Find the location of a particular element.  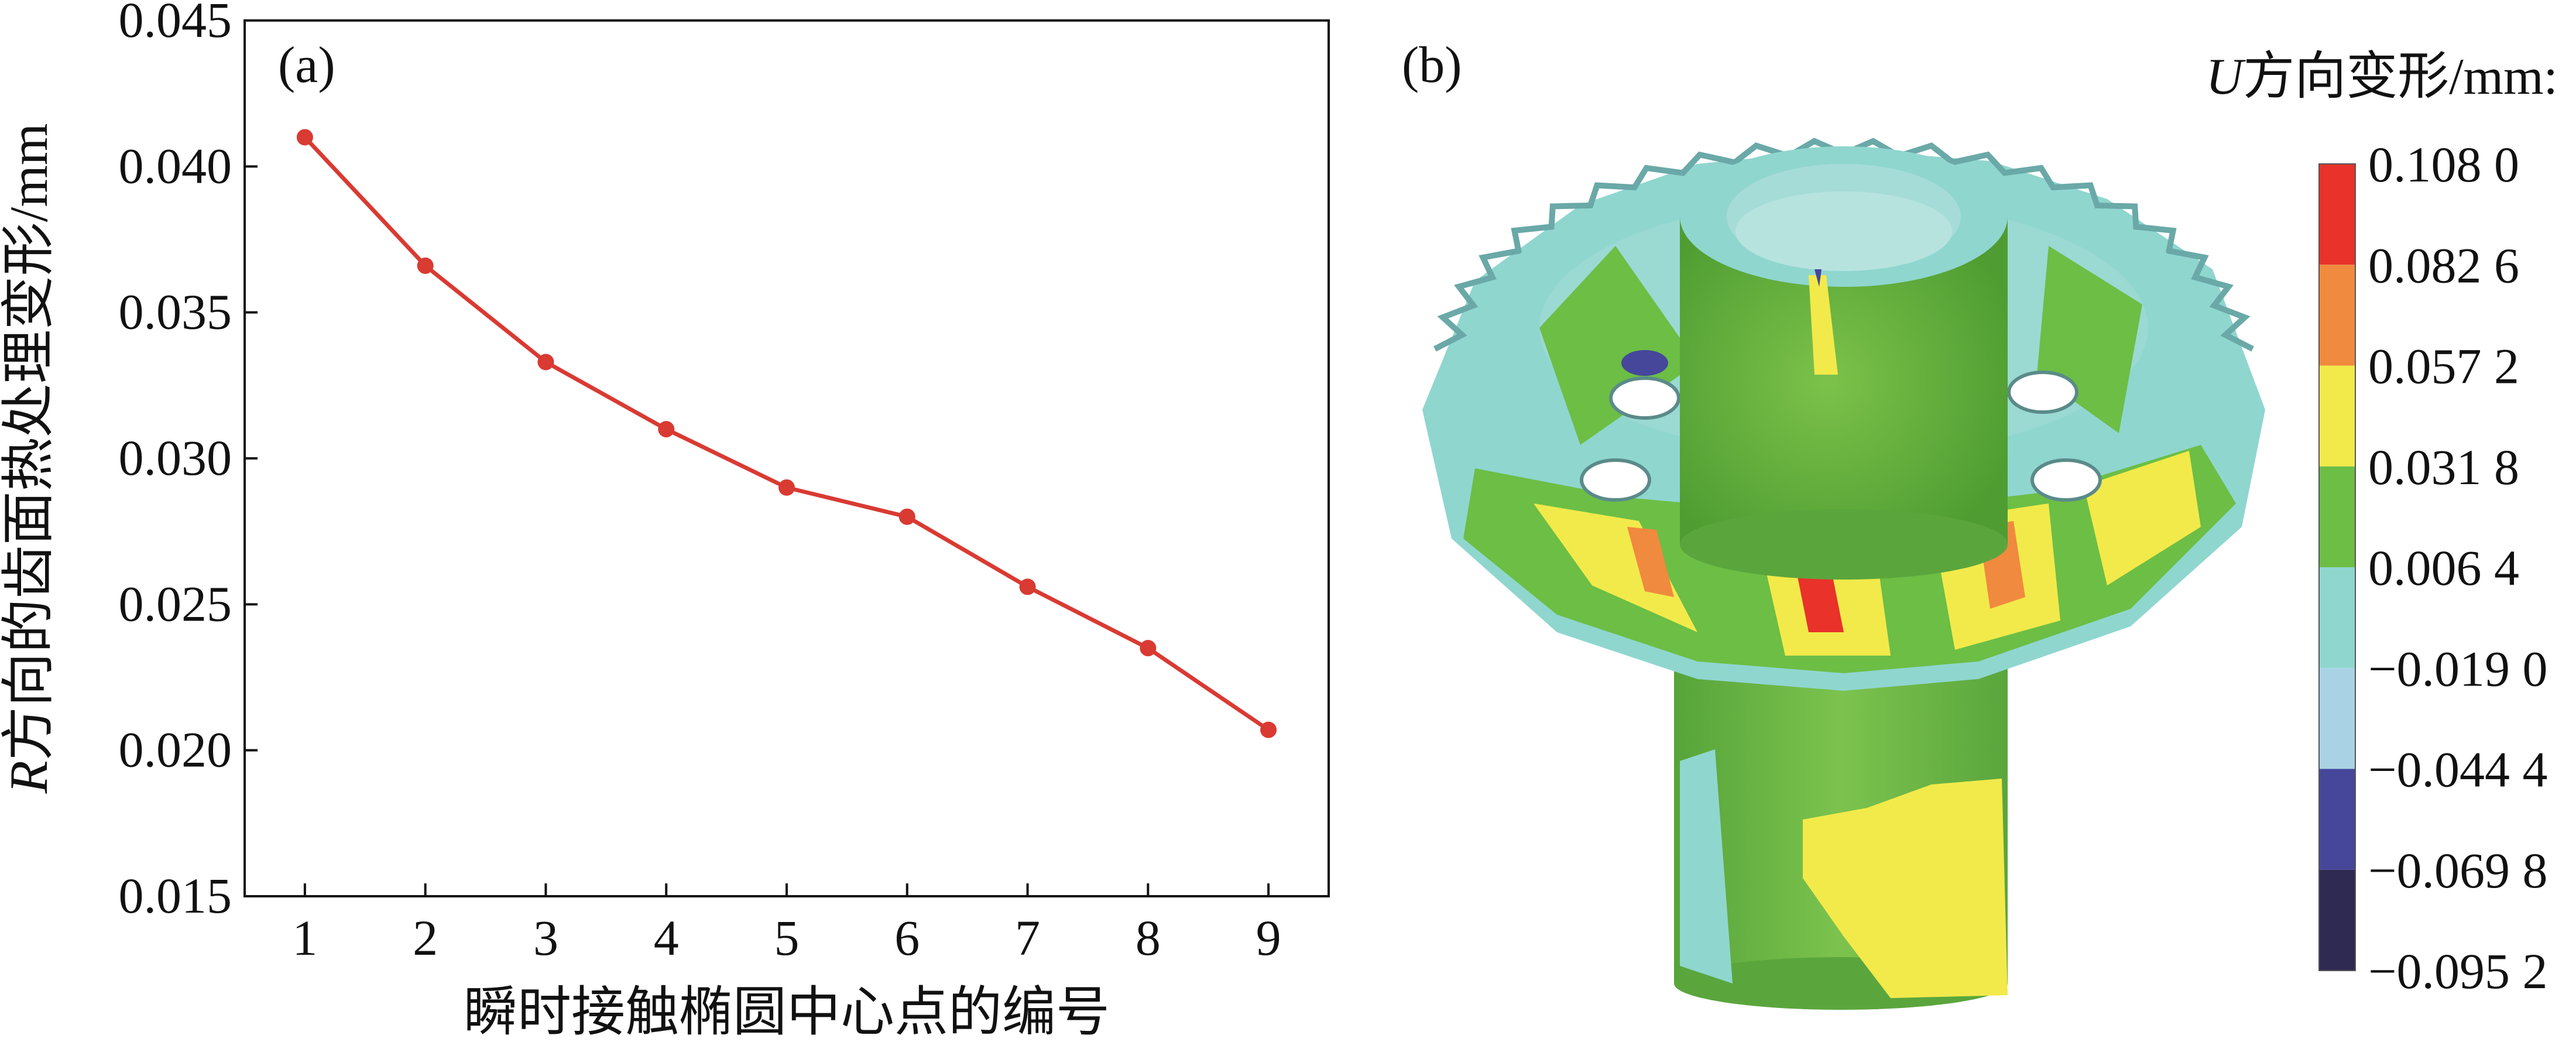

legend-value-label: −0.019 0 is located at coordinates (2458, 668).